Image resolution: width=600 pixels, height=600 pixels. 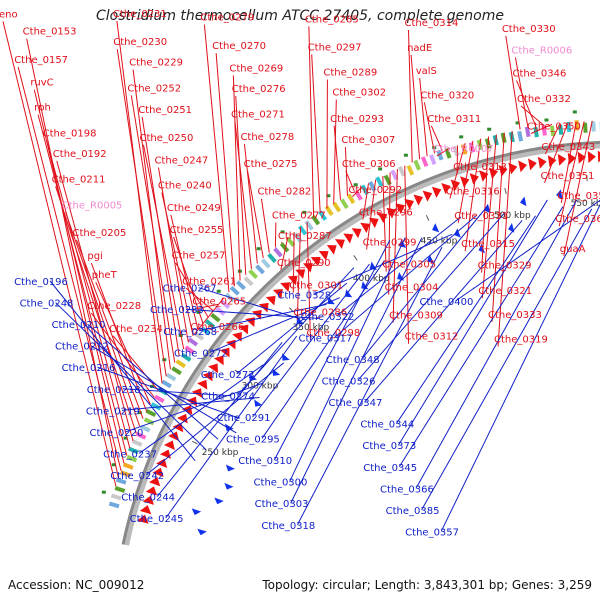 What do you see at coordinates (454, 119) in the screenshot?
I see `forward-gene-label: Cthe_0311` at bounding box center [454, 119].